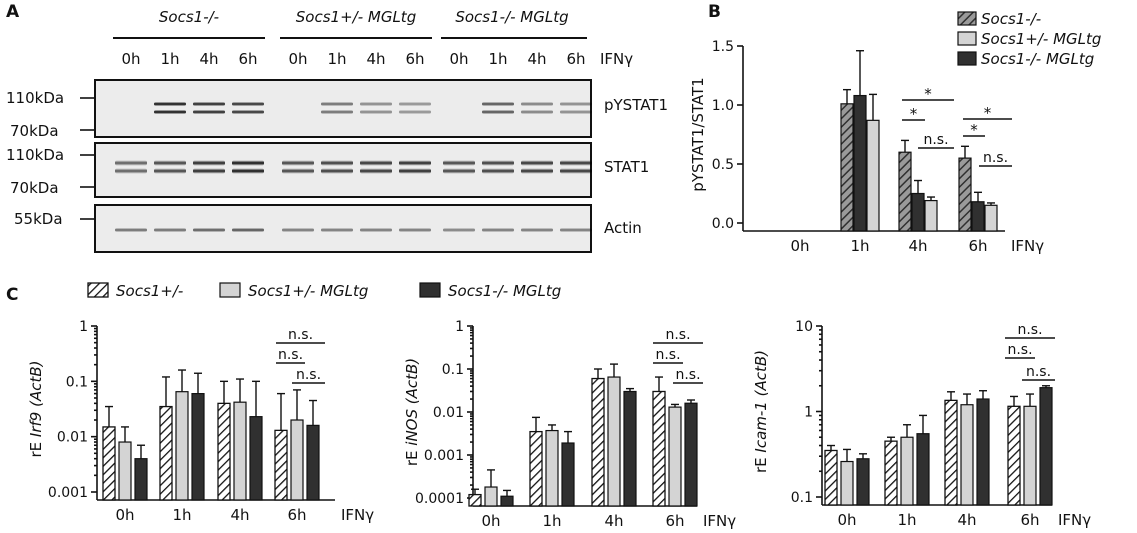  What do you see at coordinates (723, 165) in the screenshot?
I see `y-tick-label: 0.5` at bounding box center [723, 165].